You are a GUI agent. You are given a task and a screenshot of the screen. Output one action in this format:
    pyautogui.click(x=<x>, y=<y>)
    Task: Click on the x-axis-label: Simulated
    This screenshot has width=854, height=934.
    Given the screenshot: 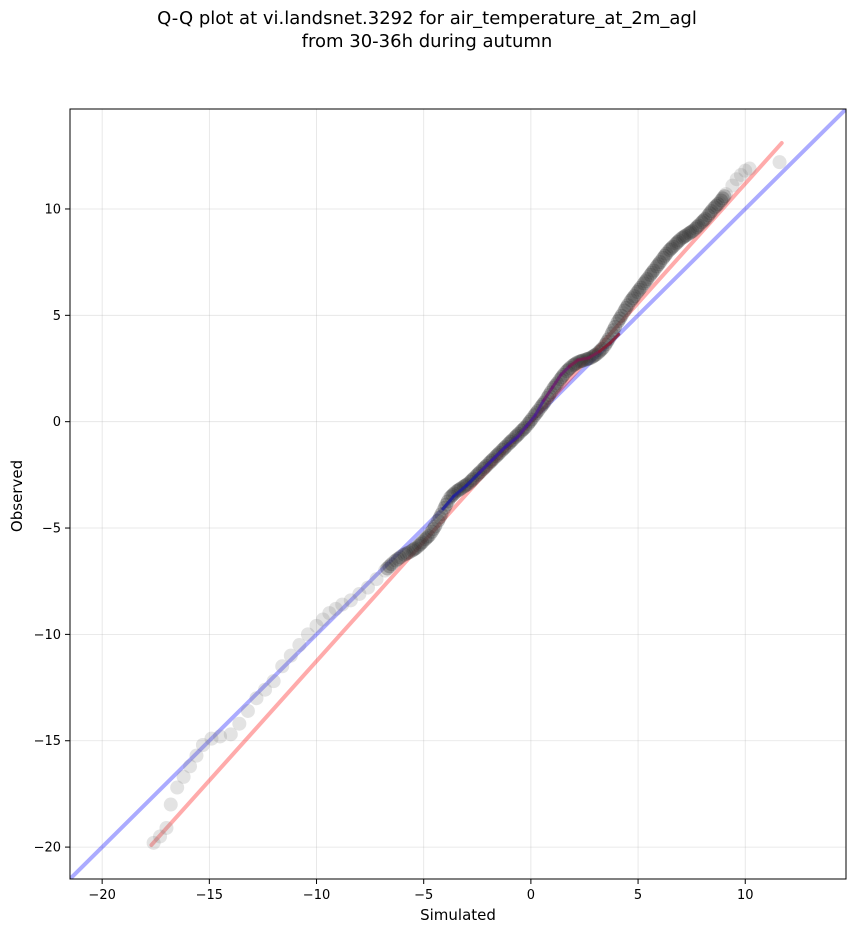 What is the action you would take?
    pyautogui.click(x=458, y=915)
    